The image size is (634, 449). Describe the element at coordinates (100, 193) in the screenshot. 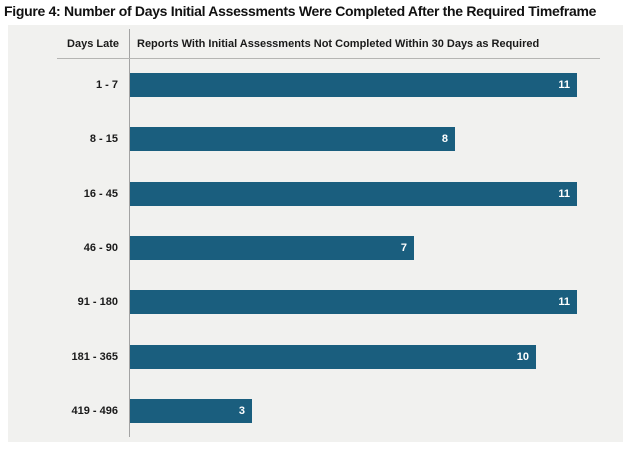

I see `category-label: 16 - 45` at that location.